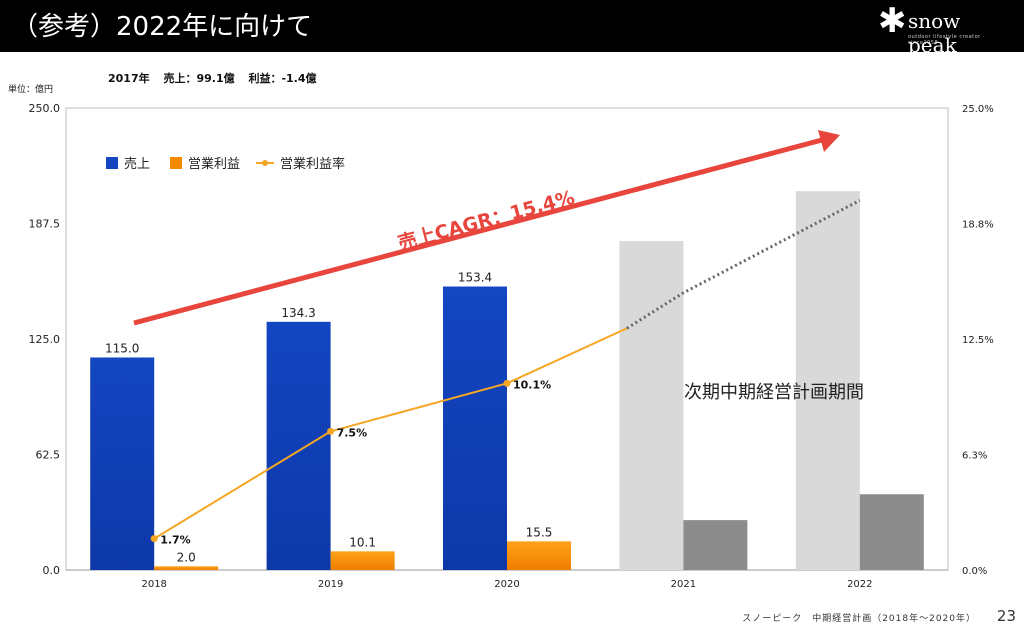 The height and width of the screenshot is (627, 1024). Describe the element at coordinates (122, 348) in the screenshot. I see `sales-data-label: 115.0` at that location.